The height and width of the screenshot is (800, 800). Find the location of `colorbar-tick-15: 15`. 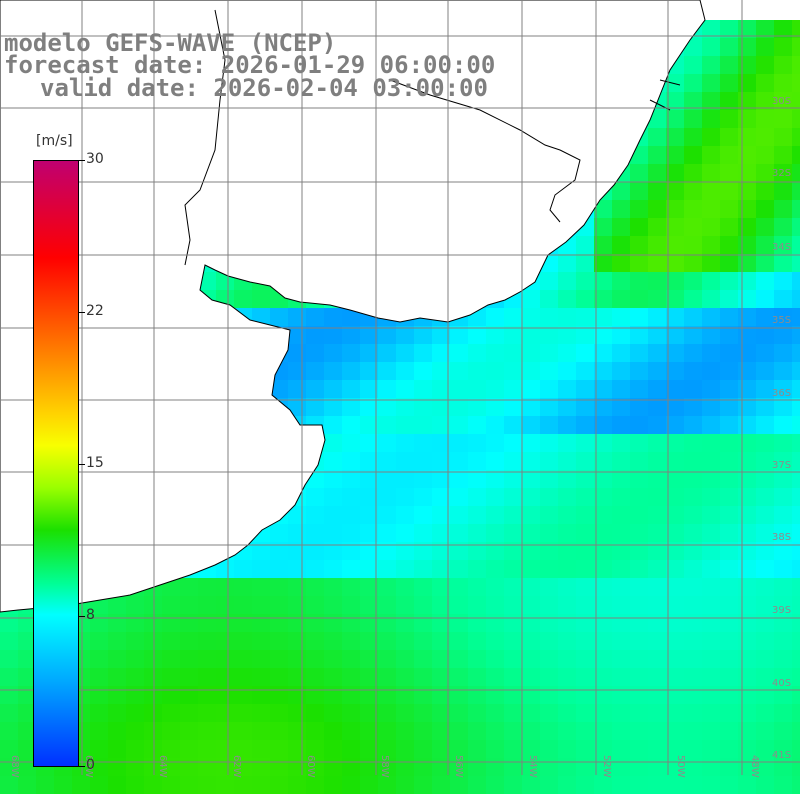

colorbar-tick-15: 15 is located at coordinates (95, 463).